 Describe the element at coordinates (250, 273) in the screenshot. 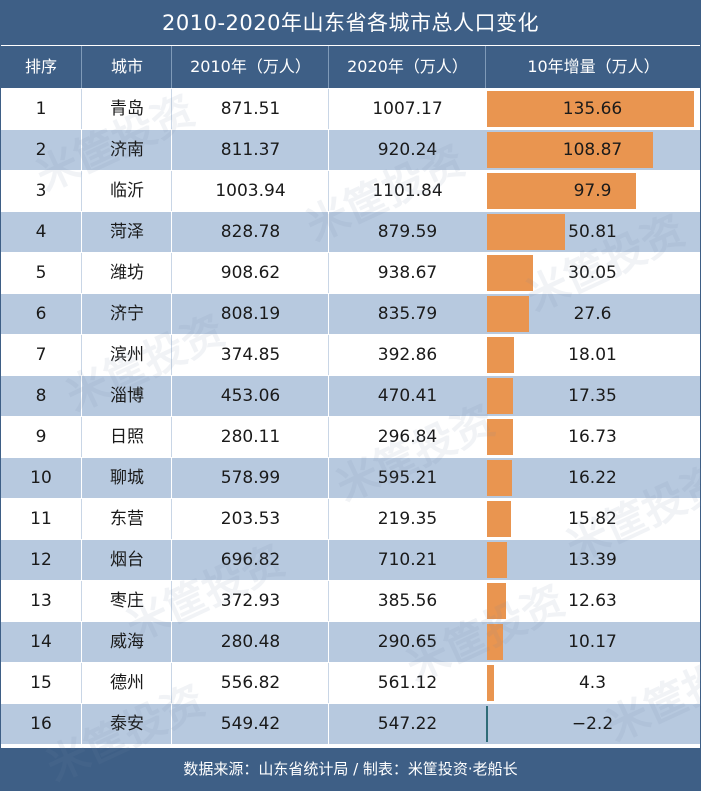

I see `population-2010-cell: 908.62` at that location.